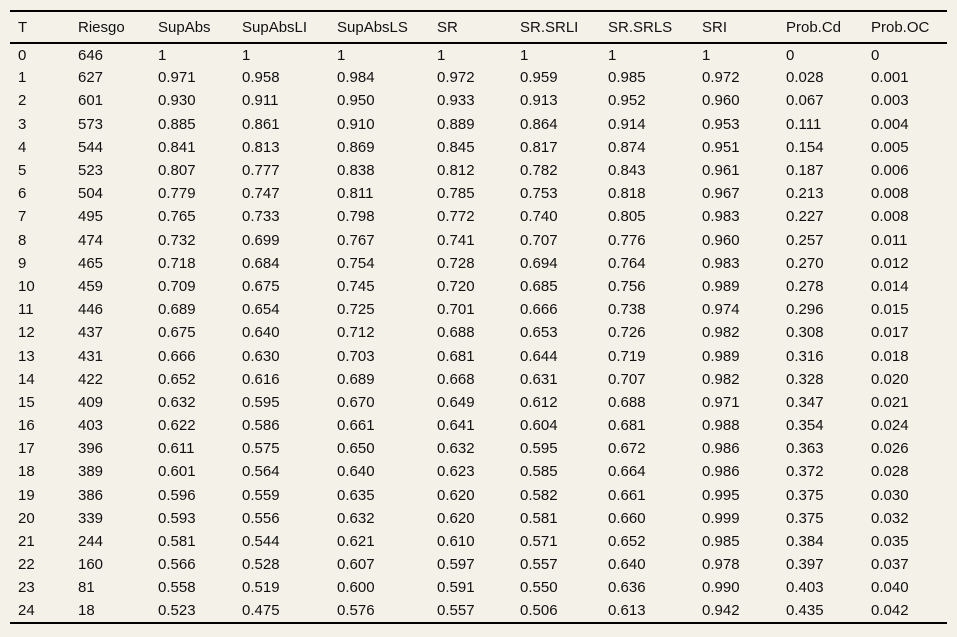  I want to click on column-header-prob-oc: Prob.OC, so click(900, 27).